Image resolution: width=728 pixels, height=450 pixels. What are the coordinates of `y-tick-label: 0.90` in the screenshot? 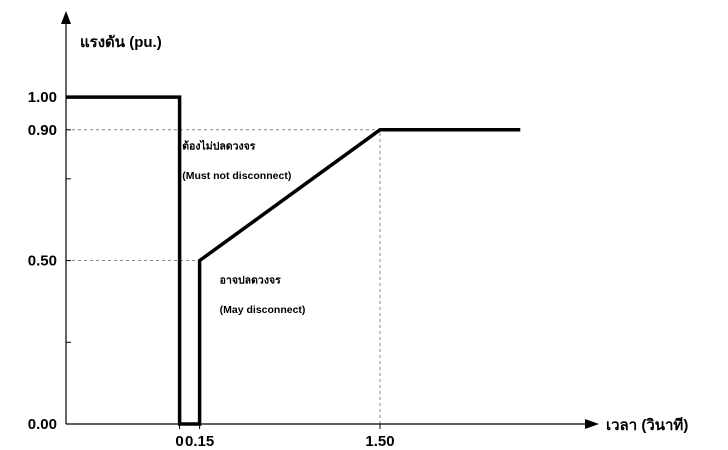 It's located at (42, 130).